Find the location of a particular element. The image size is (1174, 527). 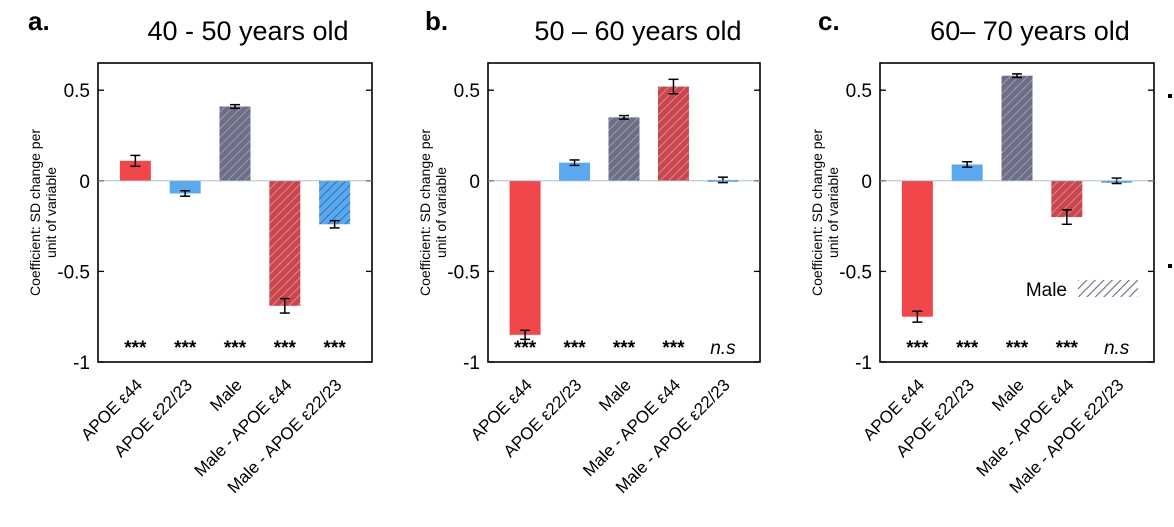

chart-title: 40 - 50 years old is located at coordinates (247, 31).